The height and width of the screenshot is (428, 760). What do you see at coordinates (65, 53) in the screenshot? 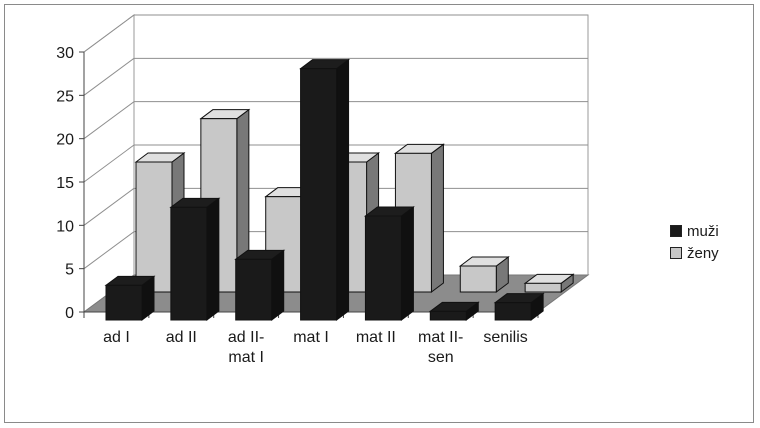
I see `y-tick-label: 30` at bounding box center [65, 53].